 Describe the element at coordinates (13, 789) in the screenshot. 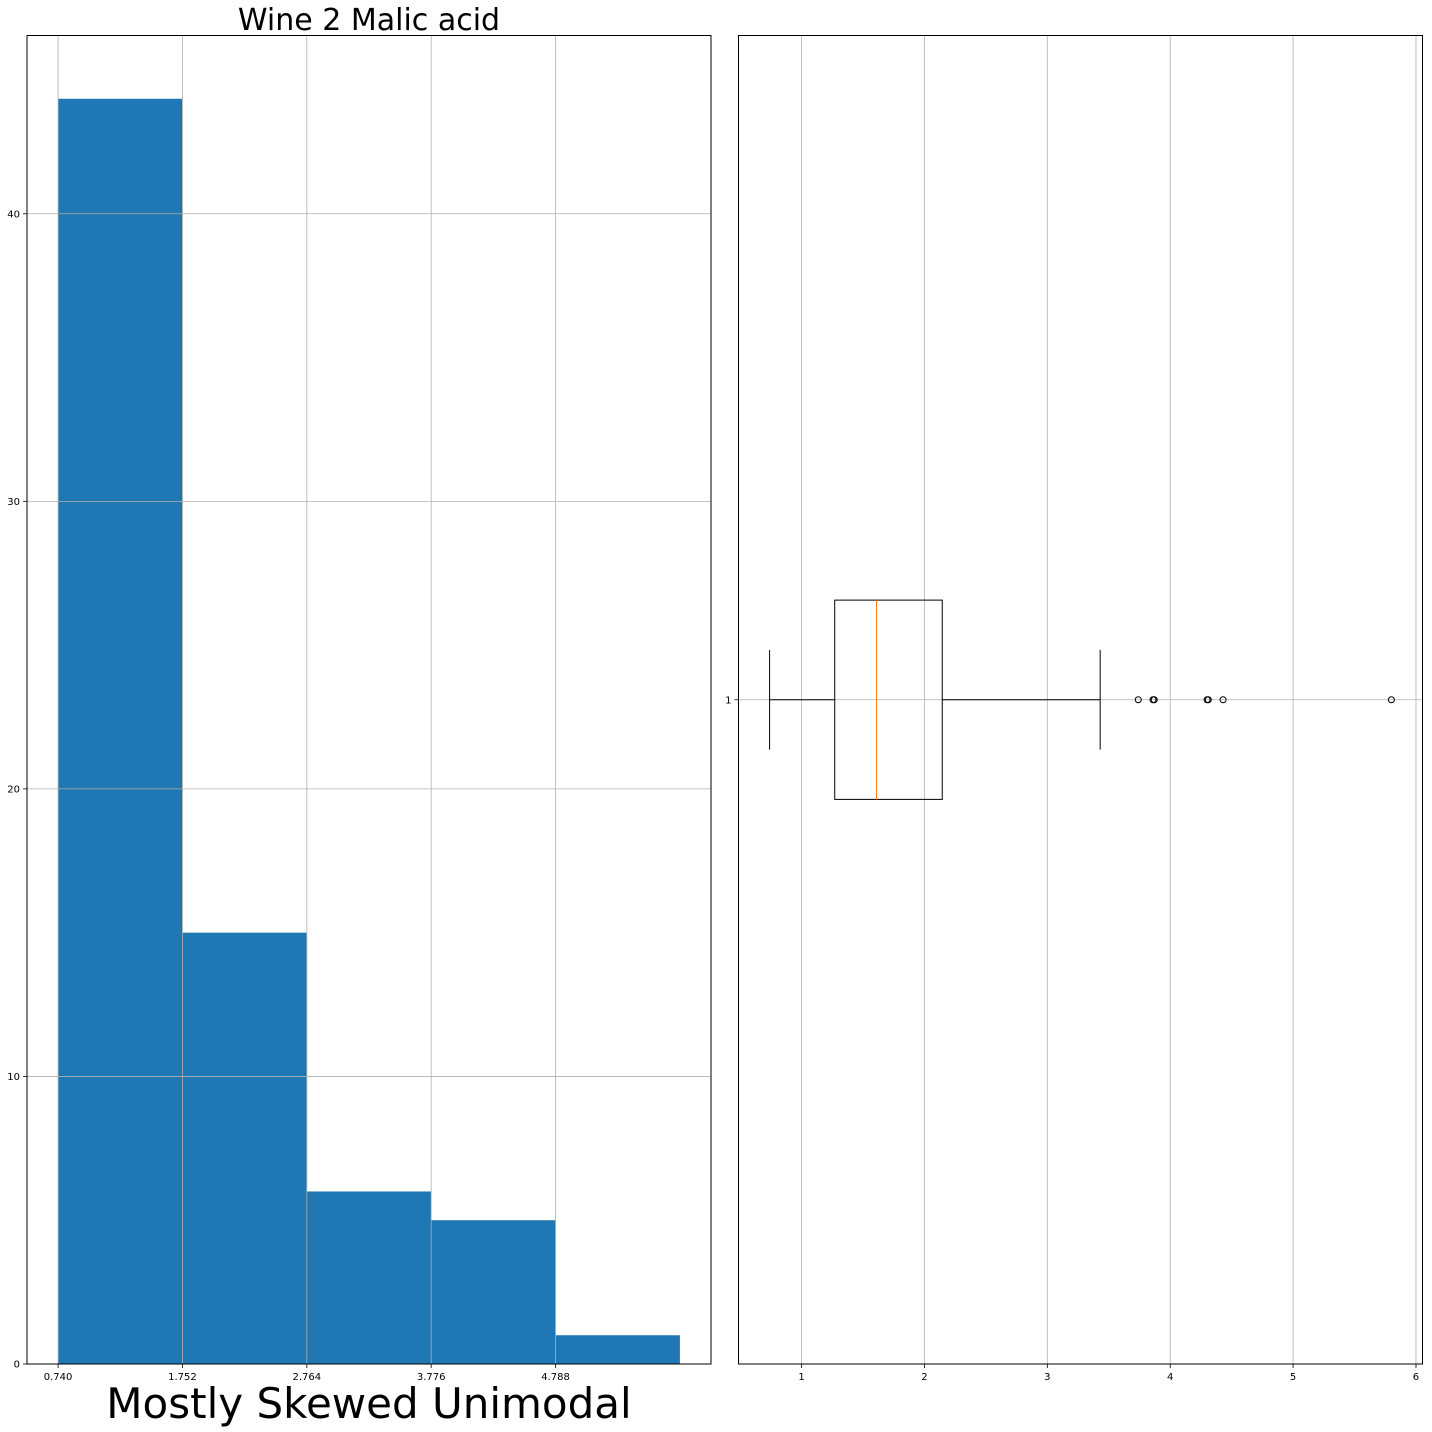

I see `histogram-y-tick-label: 20` at that location.